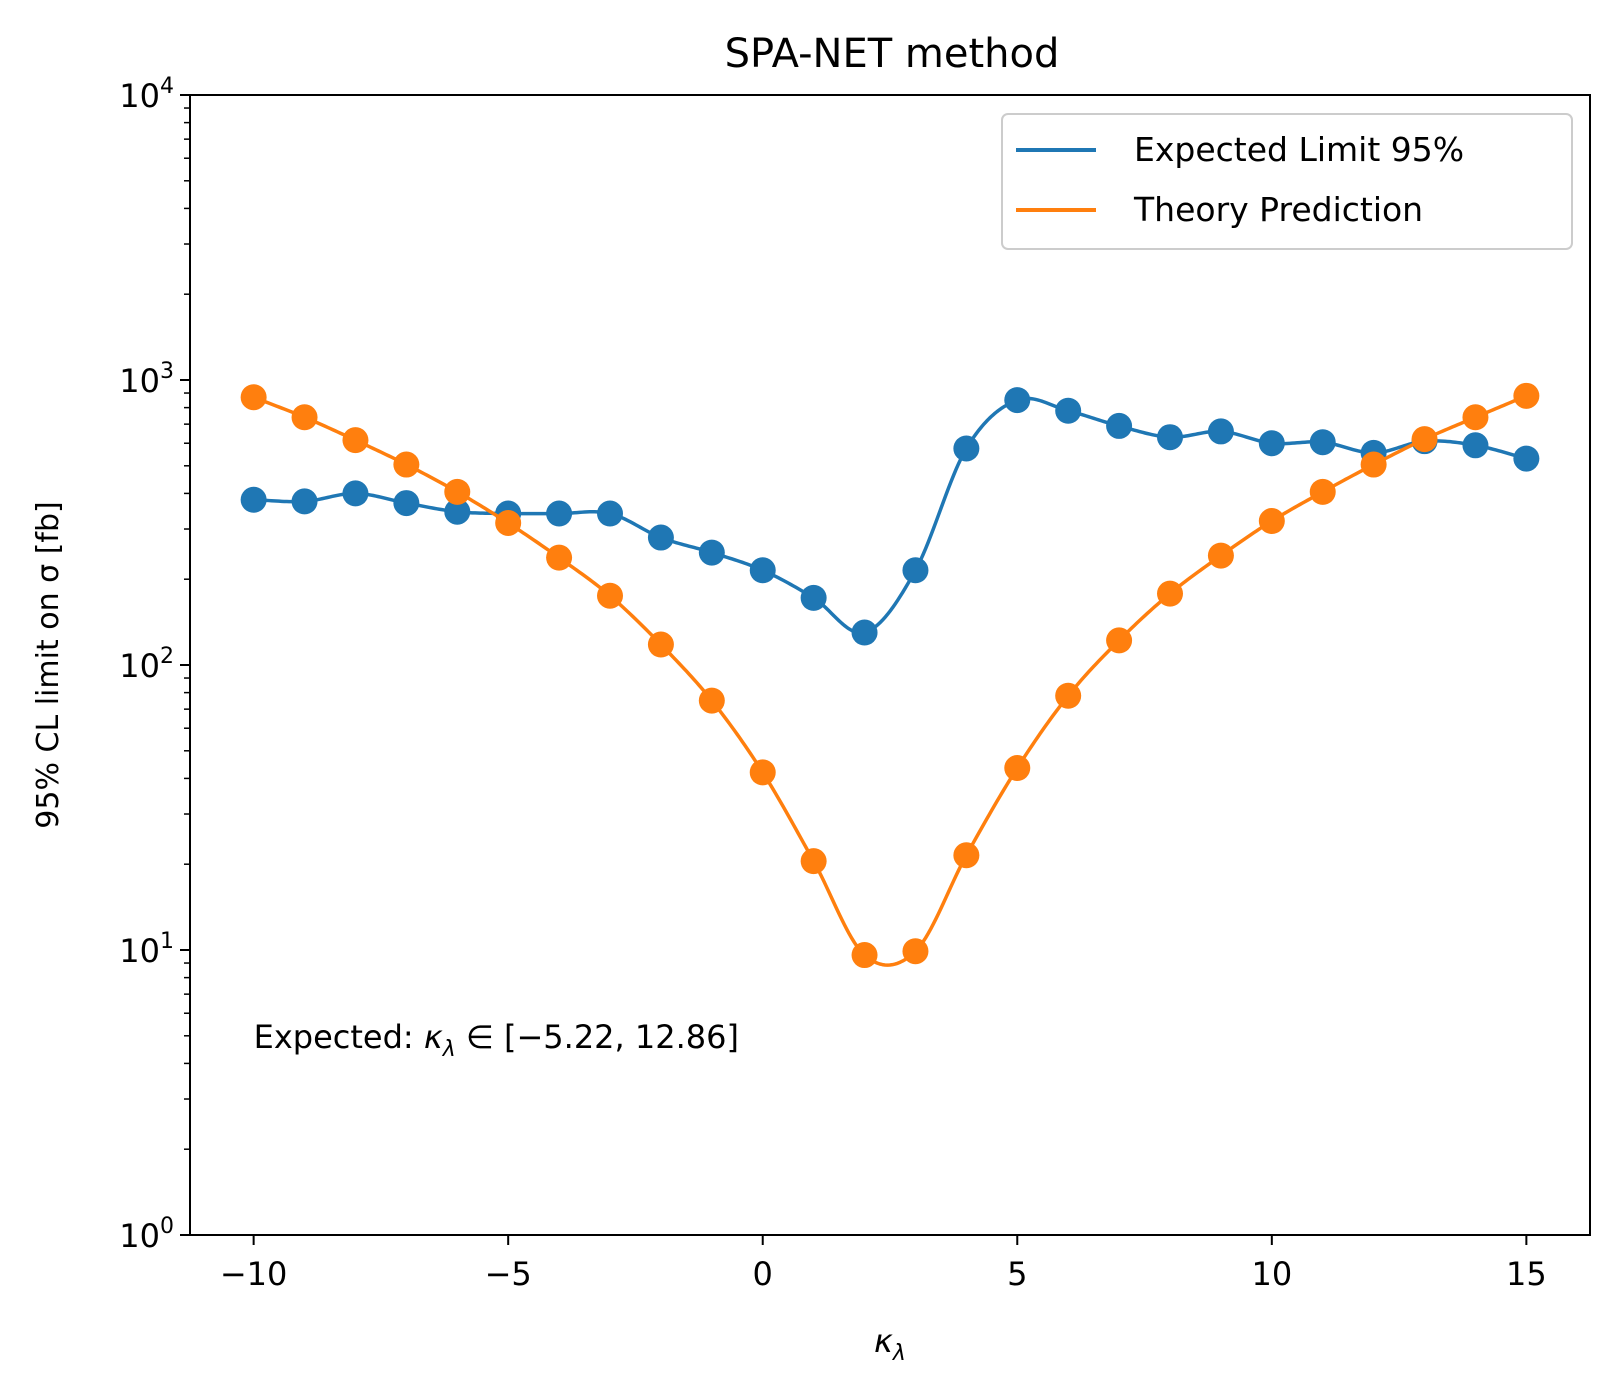 The image size is (1614, 1381). I want to click on x-tick-label: 0, so click(763, 1274).